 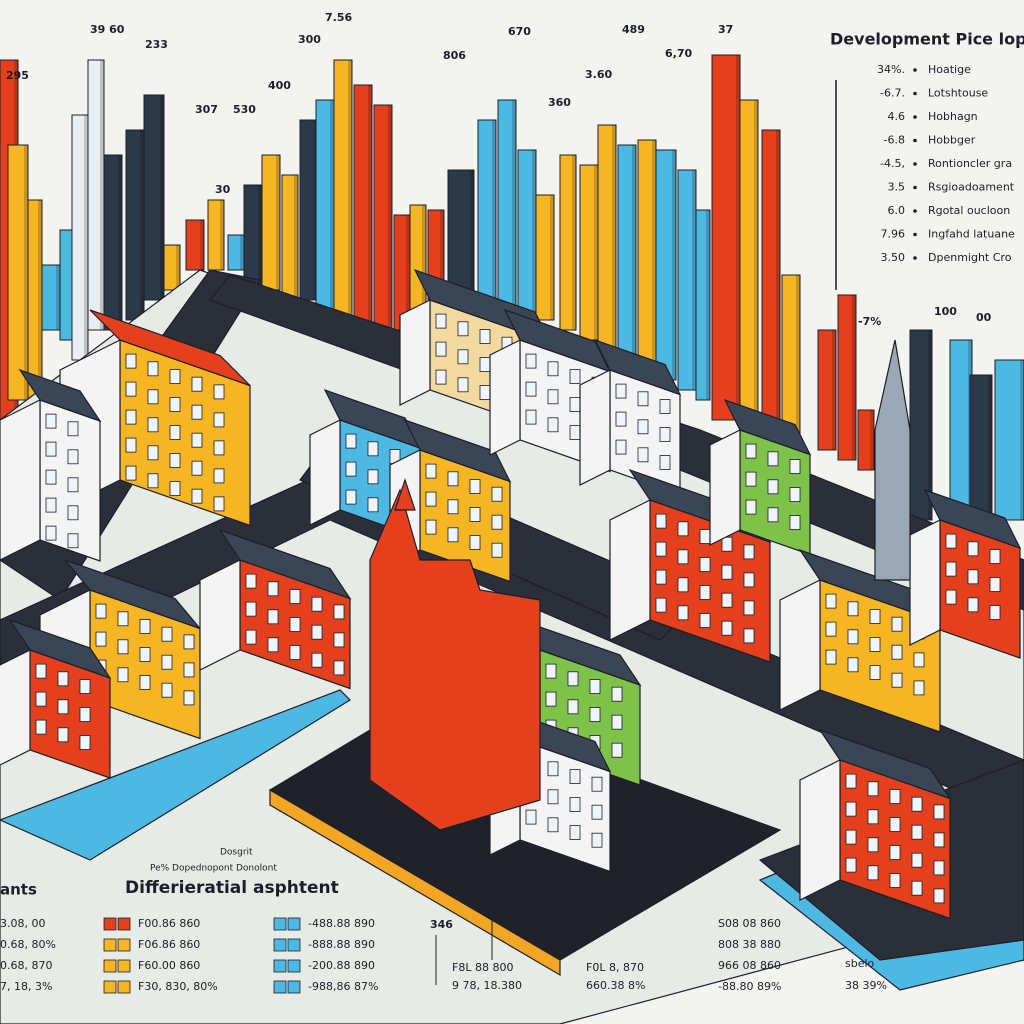 I want to click on bar-label: 39 60, so click(x=107, y=29).